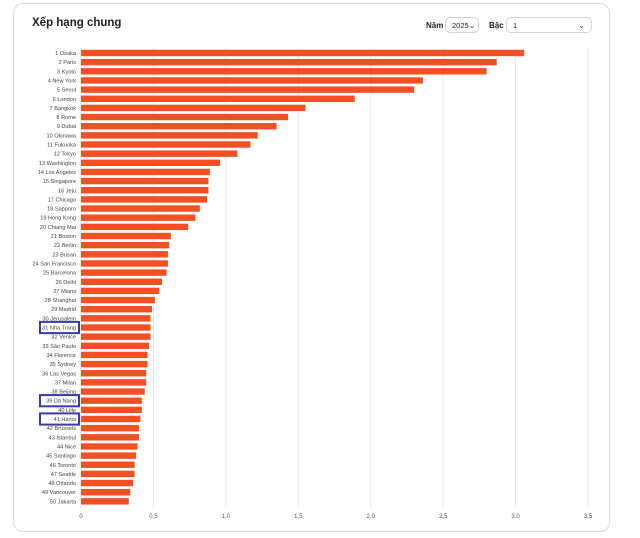  Describe the element at coordinates (515, 517) in the screenshot. I see `x-tick-label: 3,0` at that location.